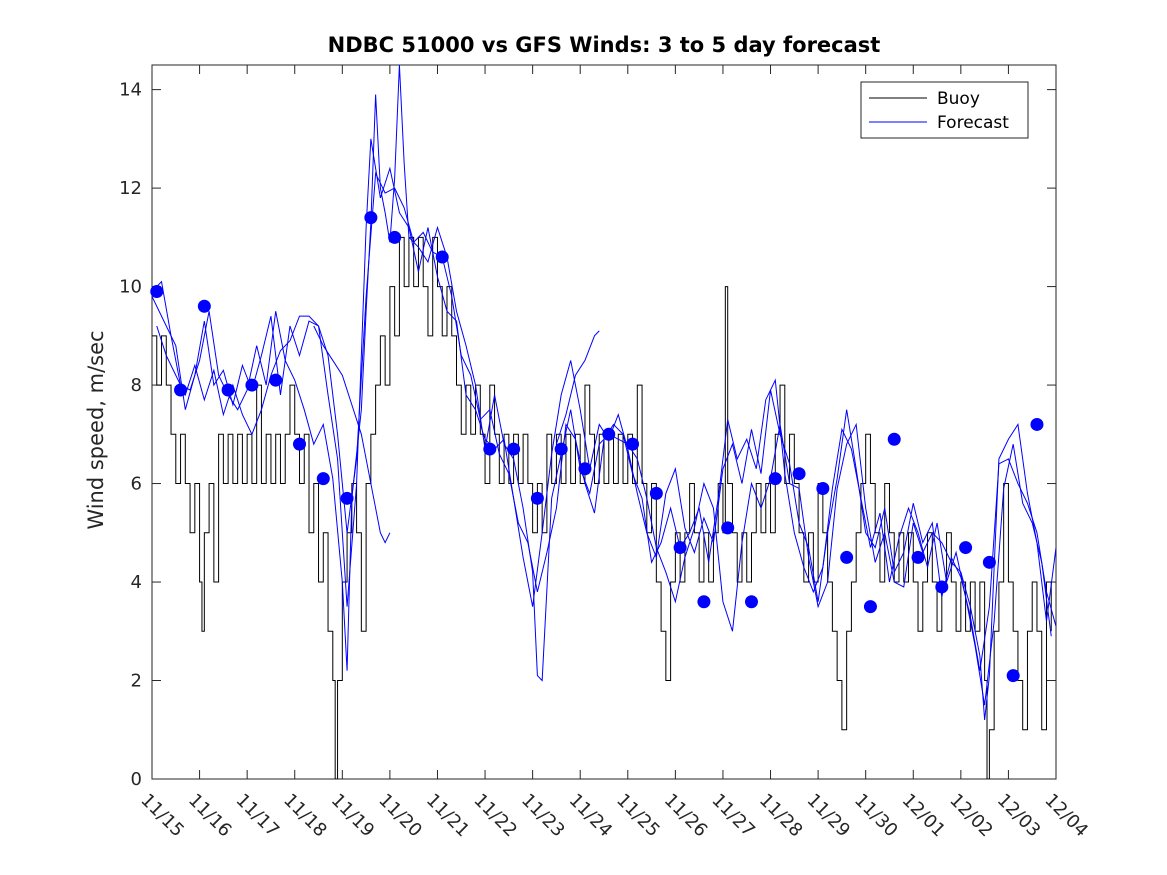 The image size is (1167, 875). What do you see at coordinates (136, 582) in the screenshot?
I see `y-tick-label: 4` at bounding box center [136, 582].